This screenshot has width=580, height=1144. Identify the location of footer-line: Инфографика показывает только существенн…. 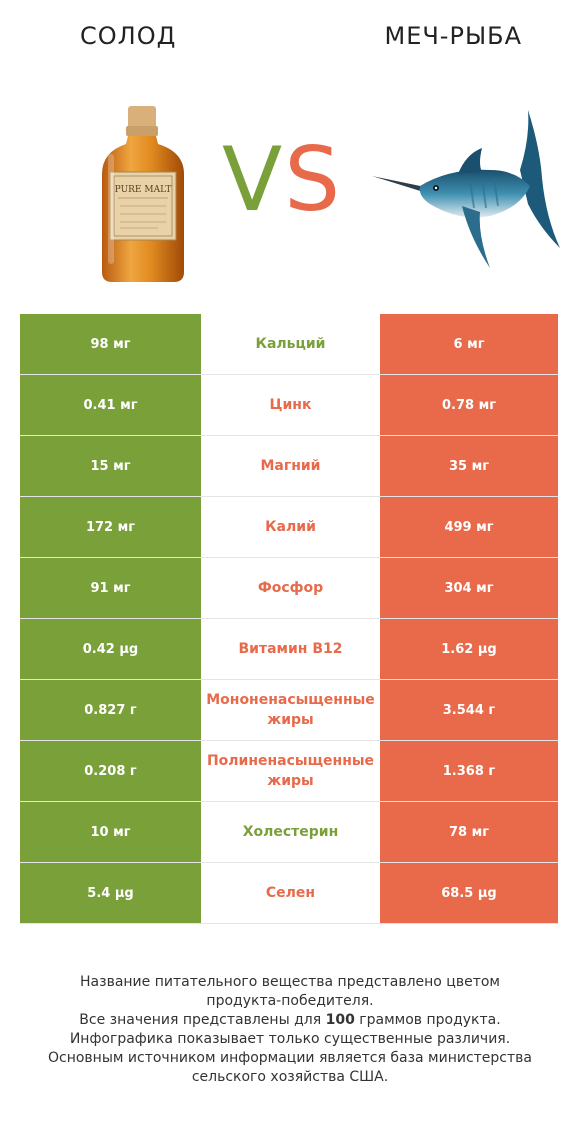
(290, 1039).